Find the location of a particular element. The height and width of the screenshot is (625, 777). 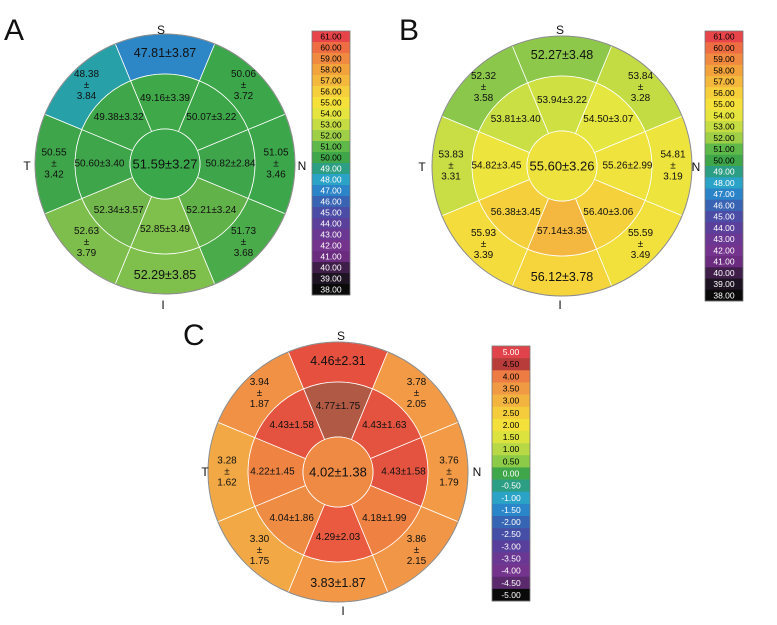

map-outline is located at coordinates (562, 166).